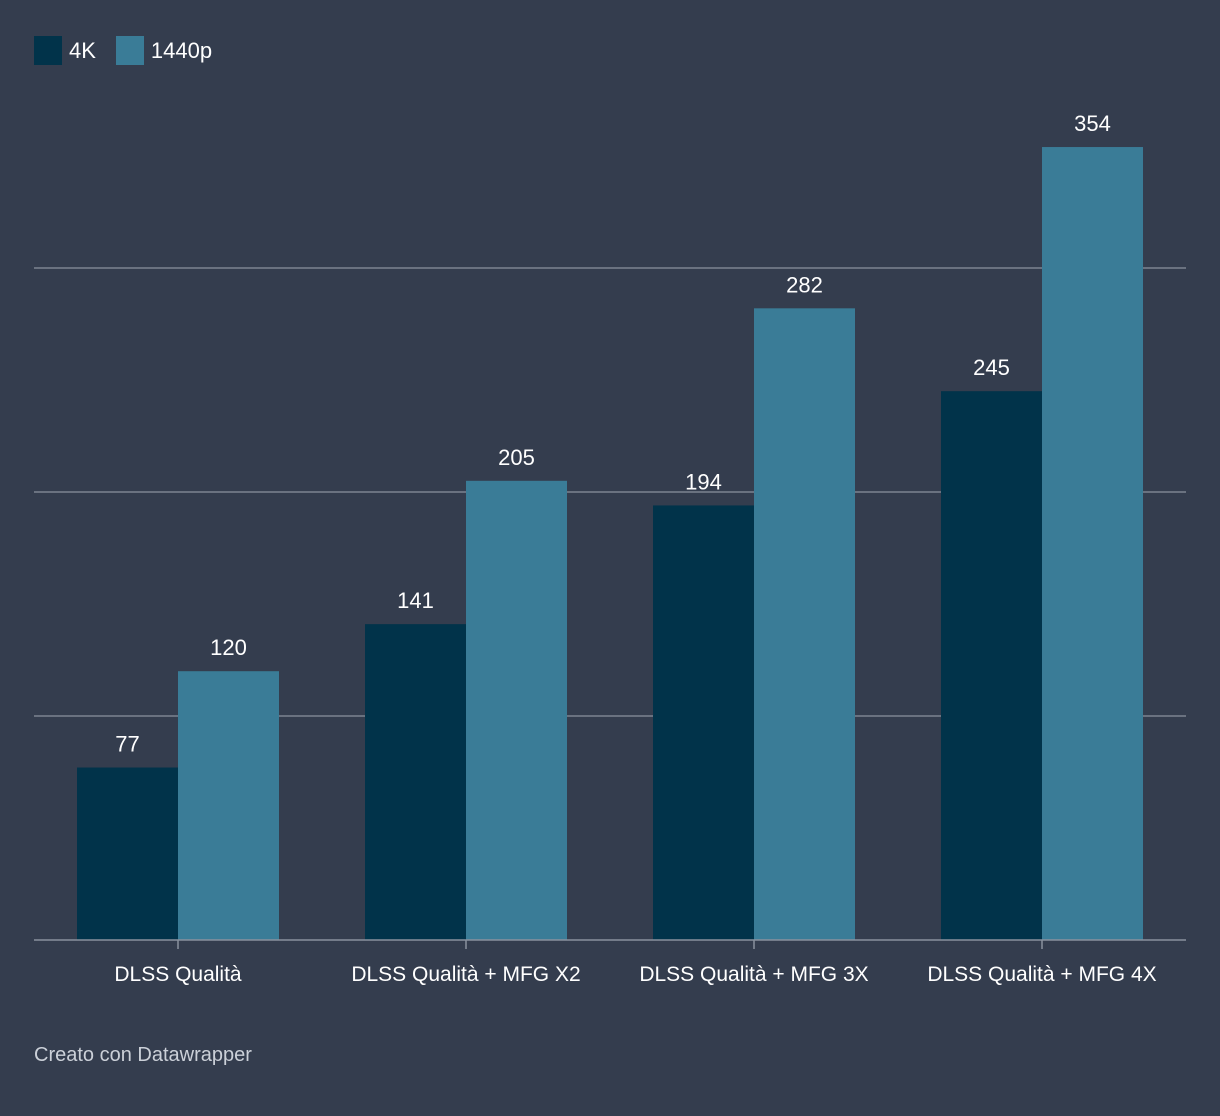  I want to click on legend-label-1440p: 1440p, so click(181, 50).